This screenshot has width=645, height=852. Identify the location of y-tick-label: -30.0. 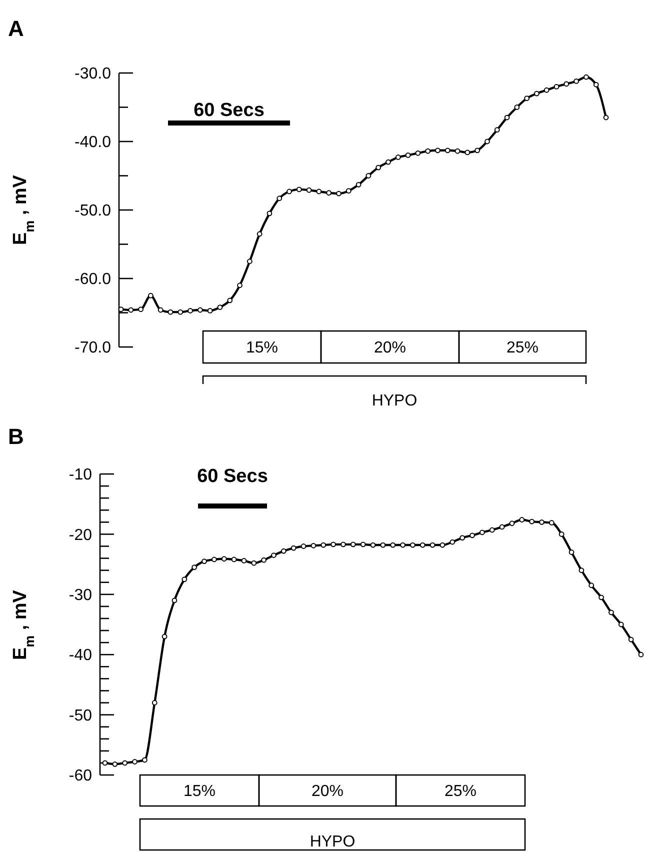
(93, 74).